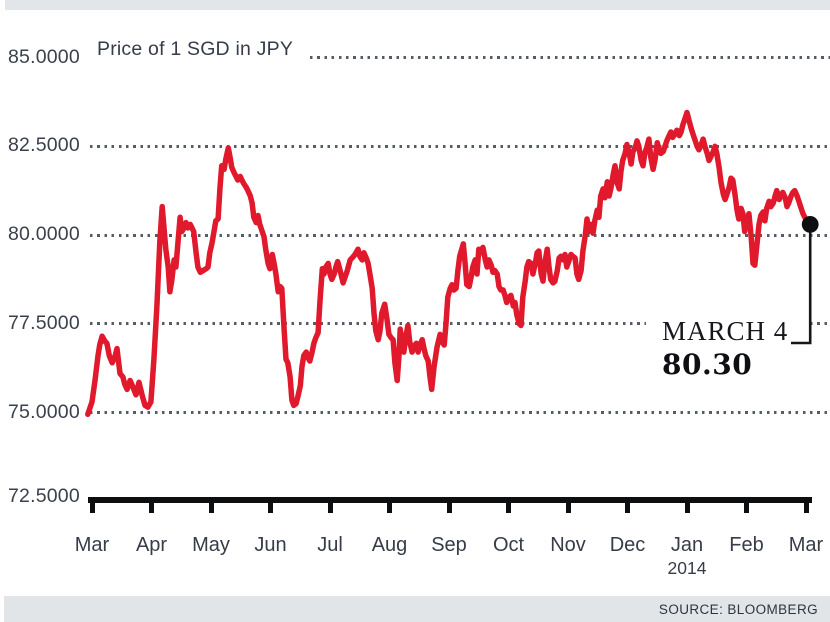 The height and width of the screenshot is (622, 830). I want to click on top-divider-bar, so click(417, 5).